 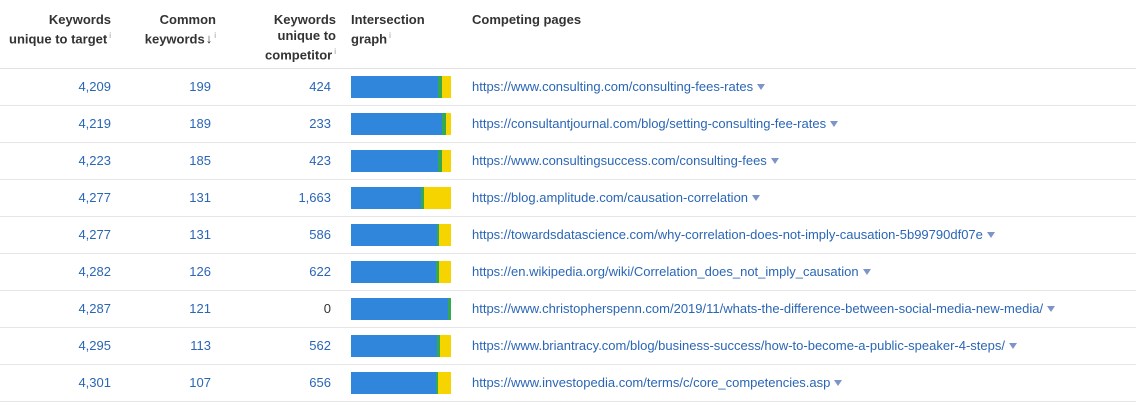 I want to click on unique-to-competitor-value: 233, so click(x=320, y=123).